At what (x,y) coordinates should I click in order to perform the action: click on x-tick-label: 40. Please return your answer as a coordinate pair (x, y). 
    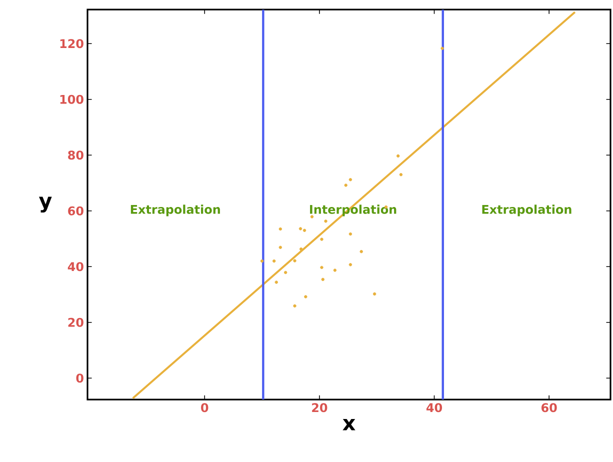
    Looking at the image, I should click on (434, 407).